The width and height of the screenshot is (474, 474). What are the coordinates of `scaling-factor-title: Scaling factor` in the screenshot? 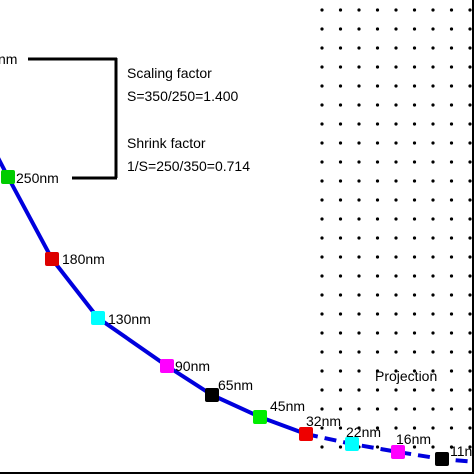 It's located at (169, 73).